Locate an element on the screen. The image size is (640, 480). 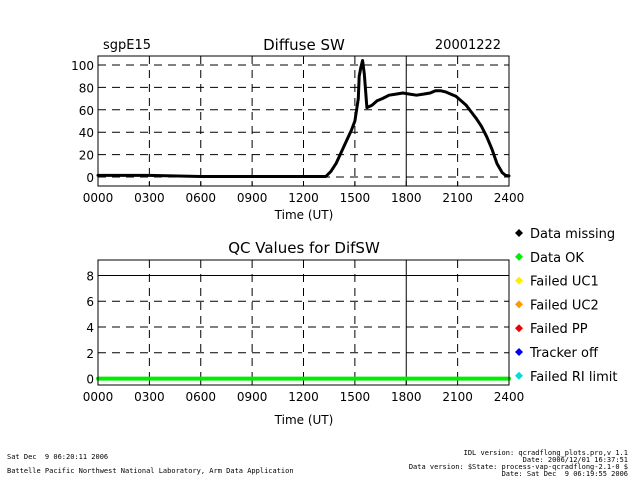
legend-label: Tracker off is located at coordinates (564, 353).